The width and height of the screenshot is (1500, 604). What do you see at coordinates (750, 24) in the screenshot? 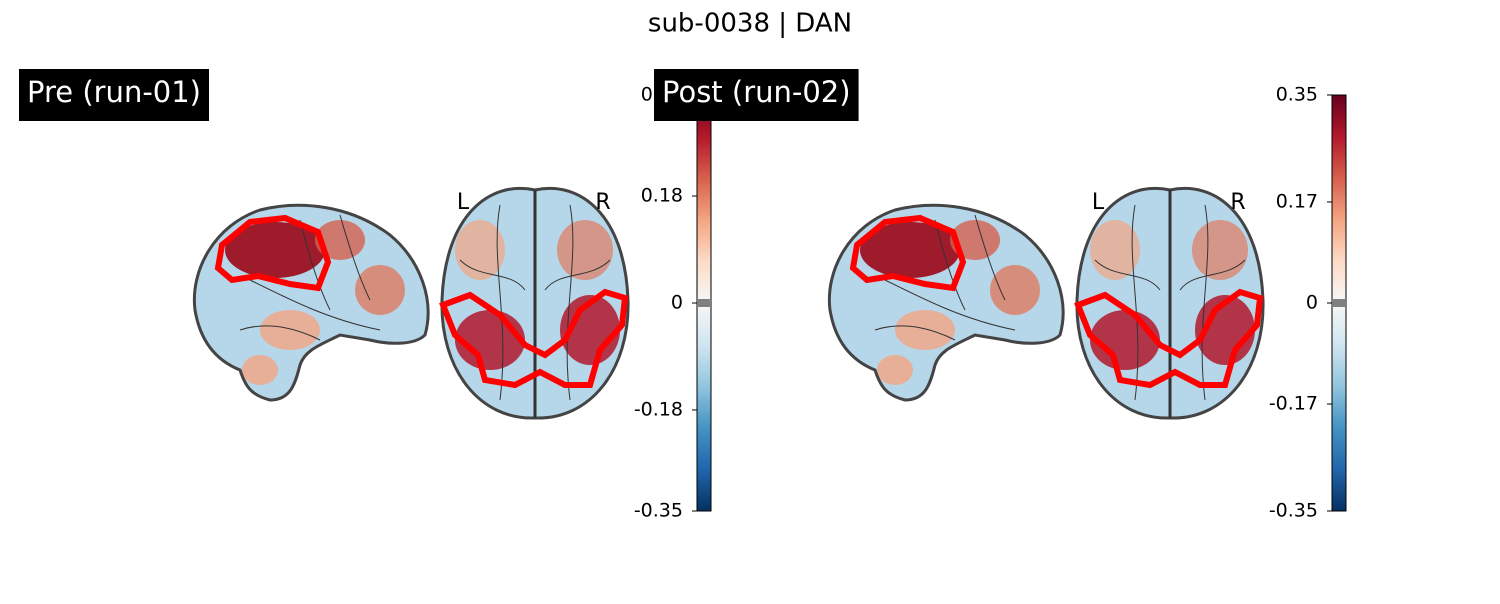
I see `figure-title: sub-0038 | DAN` at bounding box center [750, 24].